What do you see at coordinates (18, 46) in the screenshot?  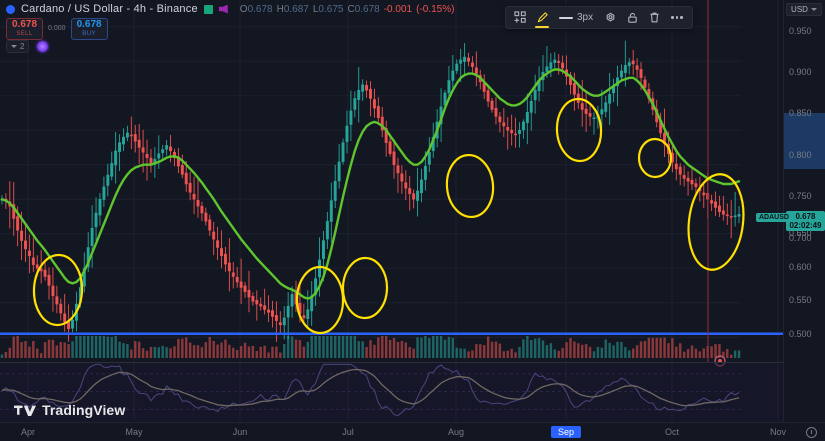 I see `indicator-collapse-toggle: 2` at bounding box center [18, 46].